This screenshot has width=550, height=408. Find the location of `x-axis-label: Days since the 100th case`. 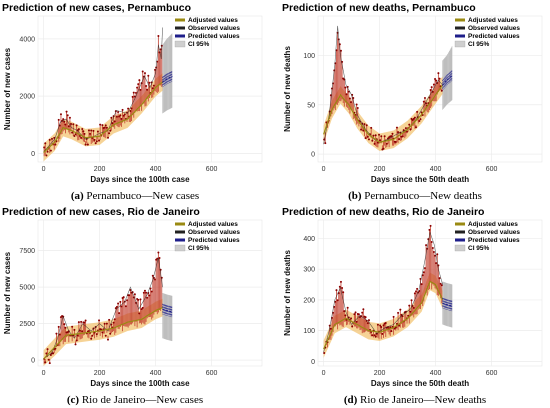

x-axis-label: Days since the 100th case is located at coordinates (140, 383).